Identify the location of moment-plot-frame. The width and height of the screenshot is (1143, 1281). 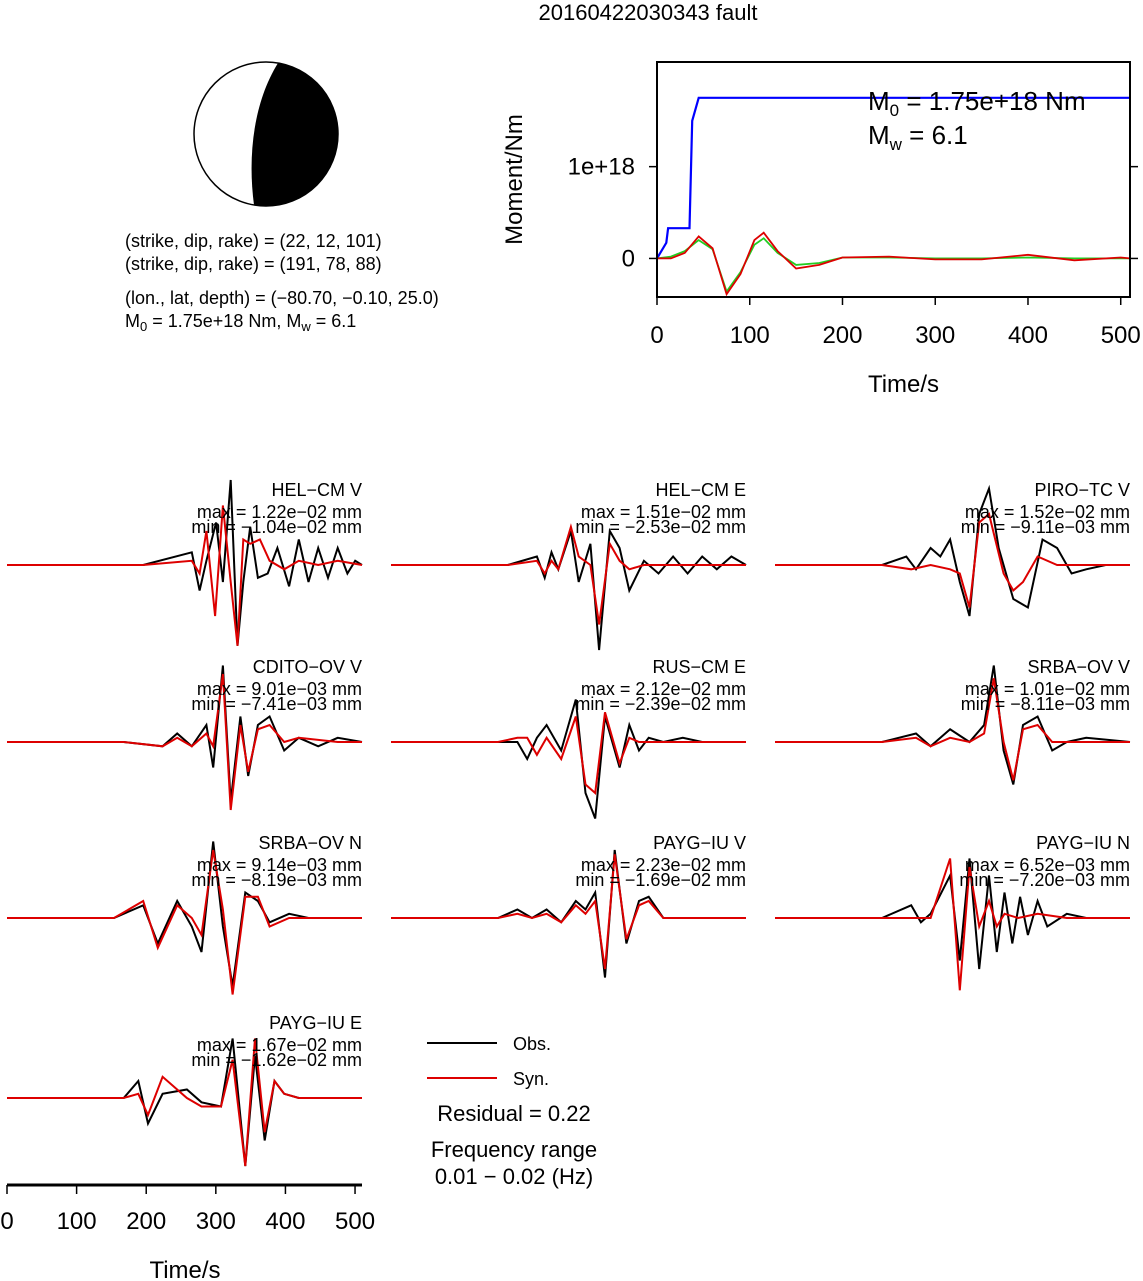
(893, 179).